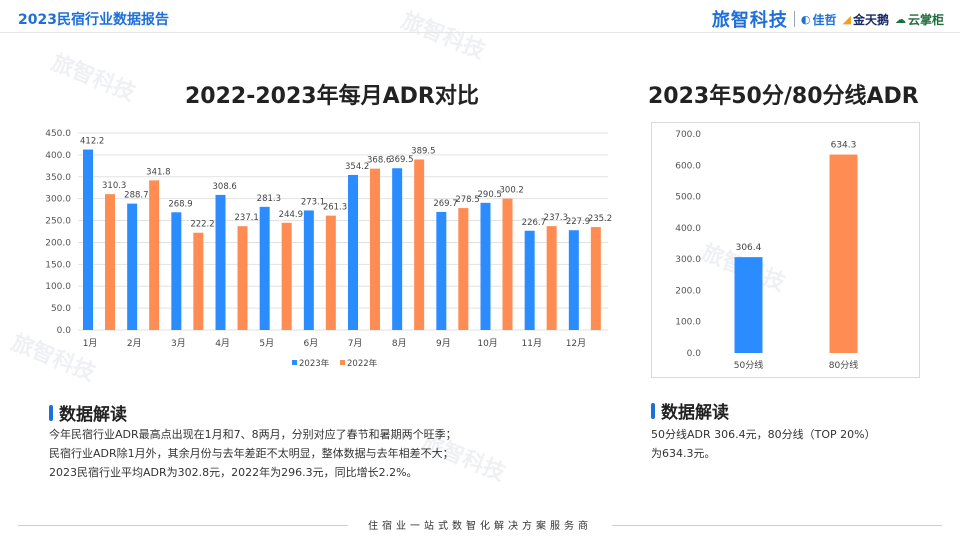  What do you see at coordinates (183, 525) in the screenshot?
I see `footer-rule-left` at bounding box center [183, 525].